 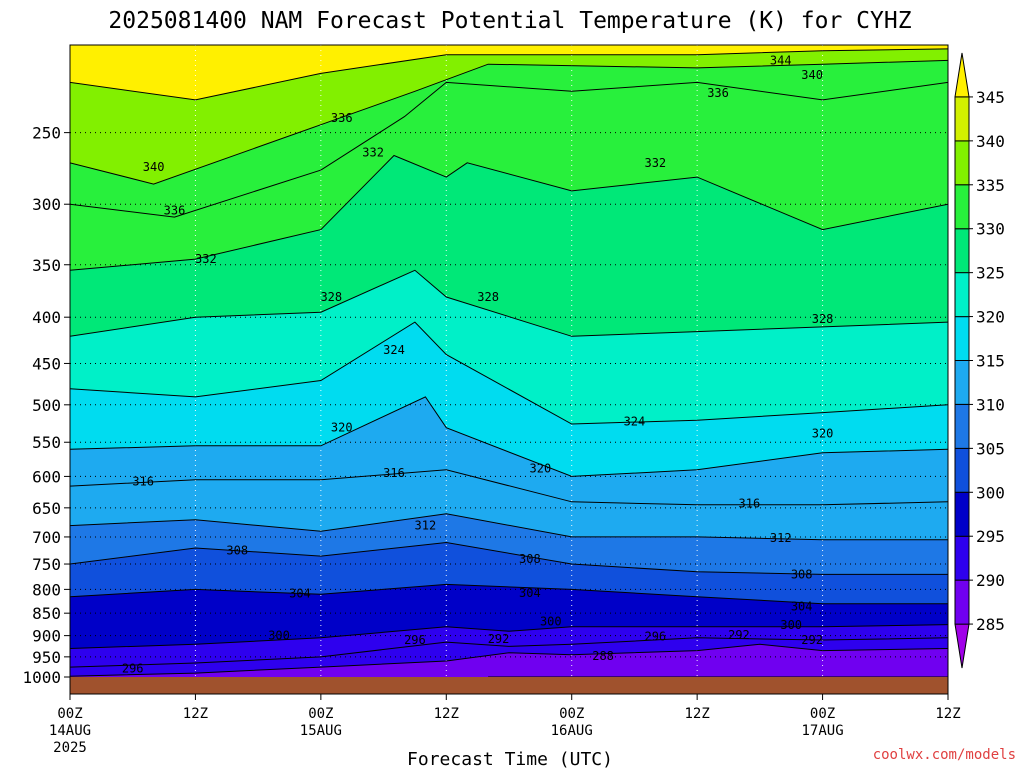 I want to click on colorbar-label-345: 345, so click(x=990, y=97).